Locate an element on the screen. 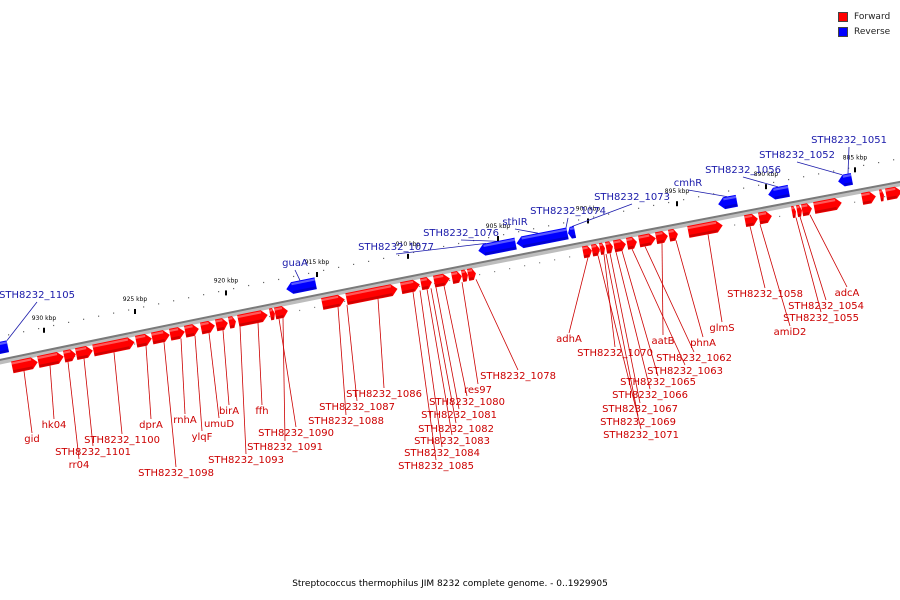 The width and height of the screenshot is (900, 600). legend-label-reverse: Reverse is located at coordinates (872, 31).